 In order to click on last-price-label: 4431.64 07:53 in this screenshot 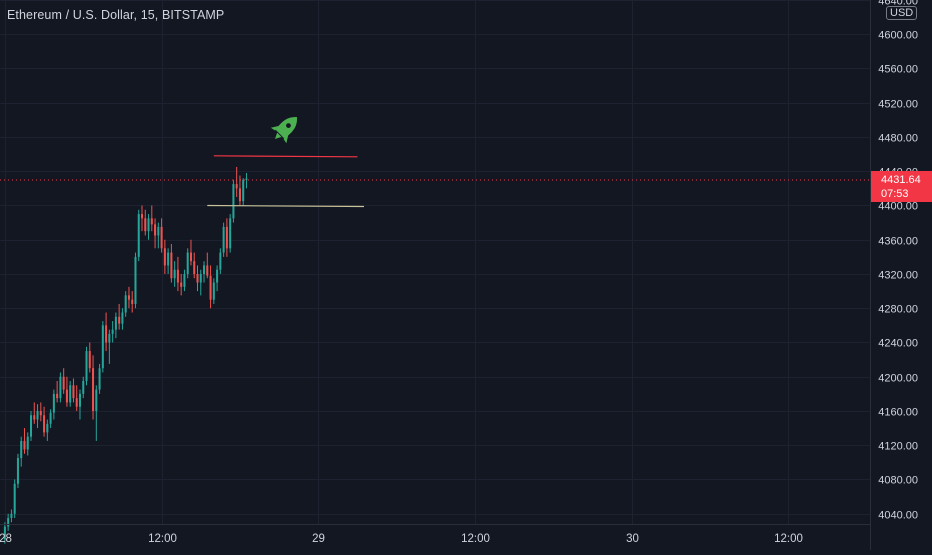, I will do `click(901, 186)`.